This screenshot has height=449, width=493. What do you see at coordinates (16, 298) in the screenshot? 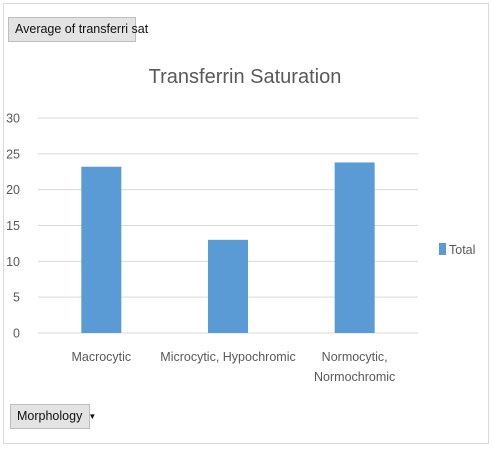
I see `y-tick-label: 5` at bounding box center [16, 298].